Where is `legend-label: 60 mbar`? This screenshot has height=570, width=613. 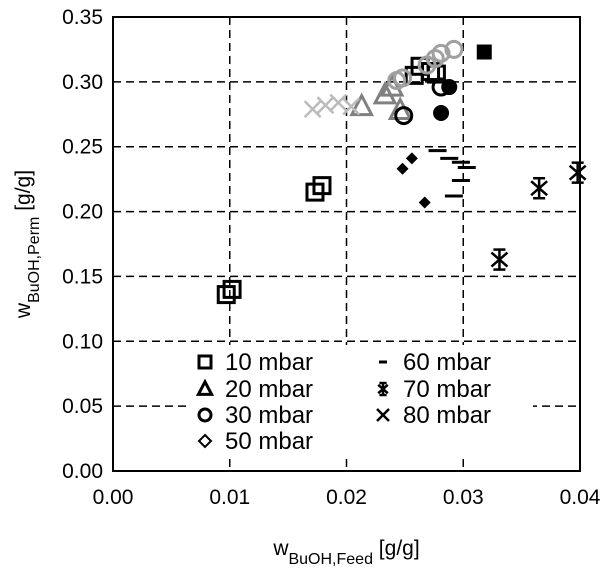
legend-label: 60 mbar is located at coordinates (447, 362).